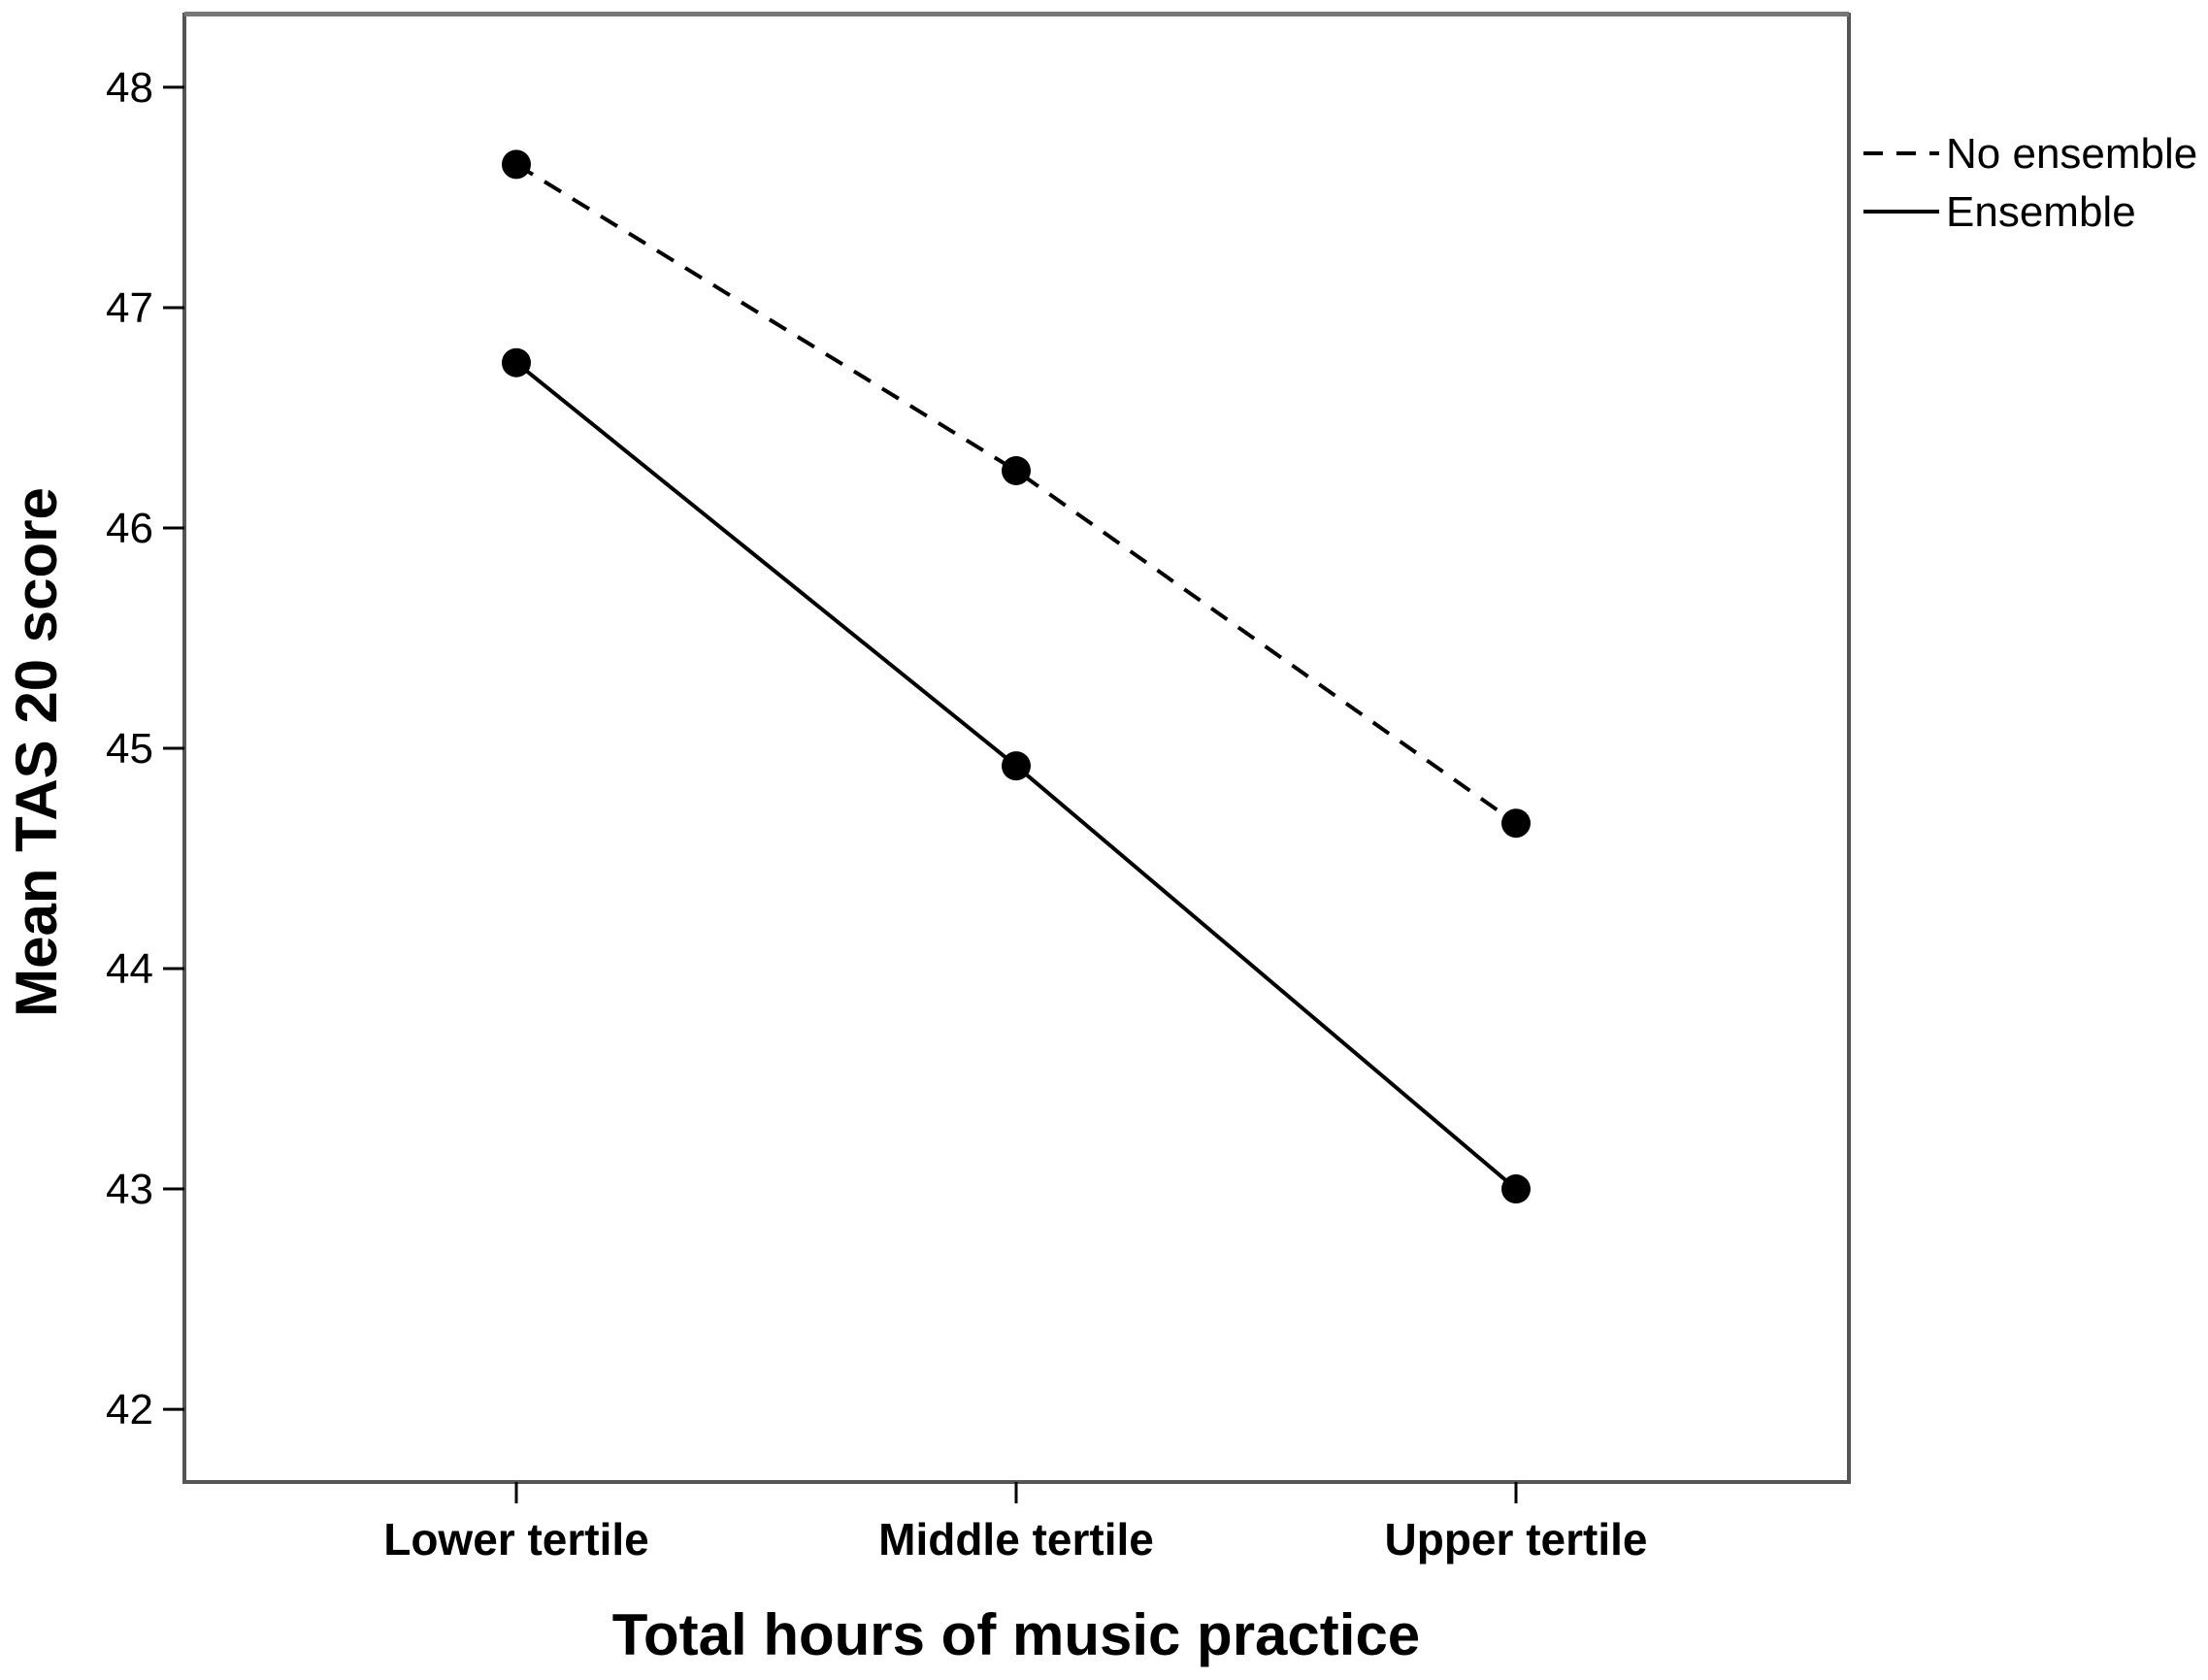 This screenshot has height=1680, width=2208. What do you see at coordinates (129, 1409) in the screenshot?
I see `y-tick-label: 42` at bounding box center [129, 1409].